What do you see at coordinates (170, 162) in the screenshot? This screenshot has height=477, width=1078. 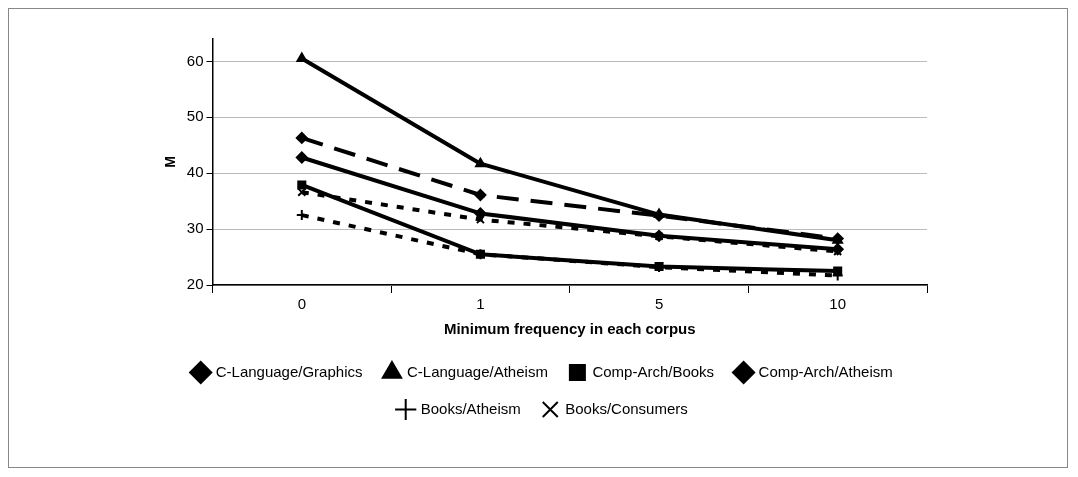 I see `y-axis-title: M` at bounding box center [170, 162].